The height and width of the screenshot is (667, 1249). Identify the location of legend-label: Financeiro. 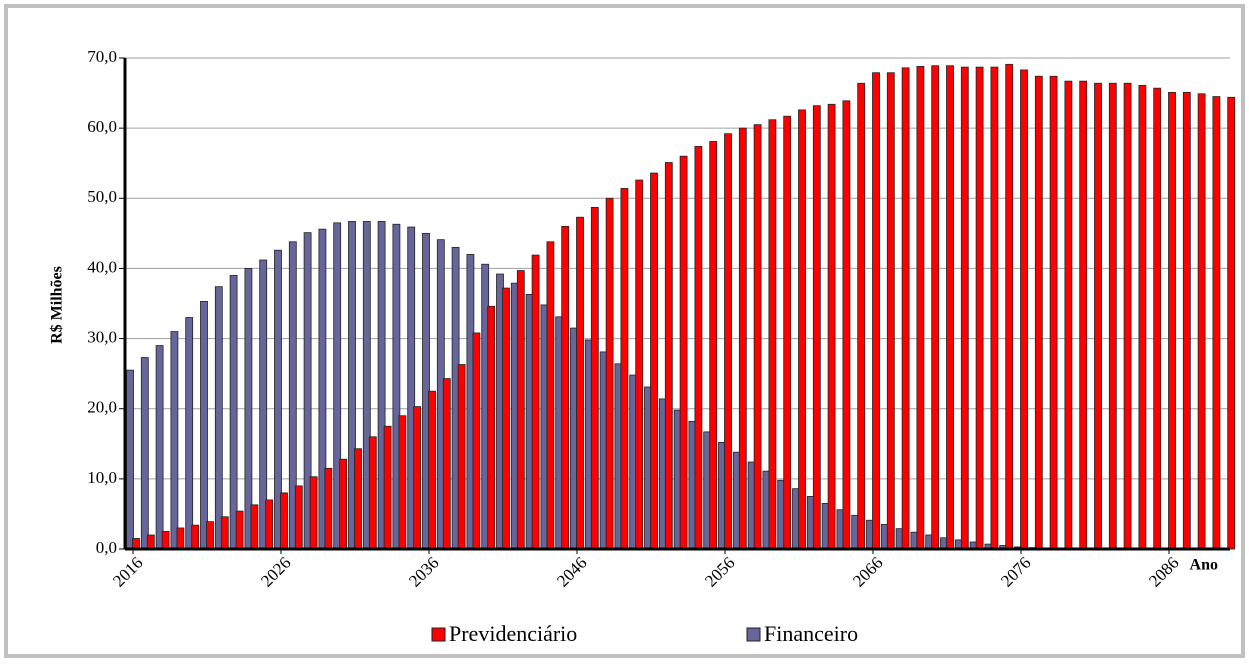
(811, 633).